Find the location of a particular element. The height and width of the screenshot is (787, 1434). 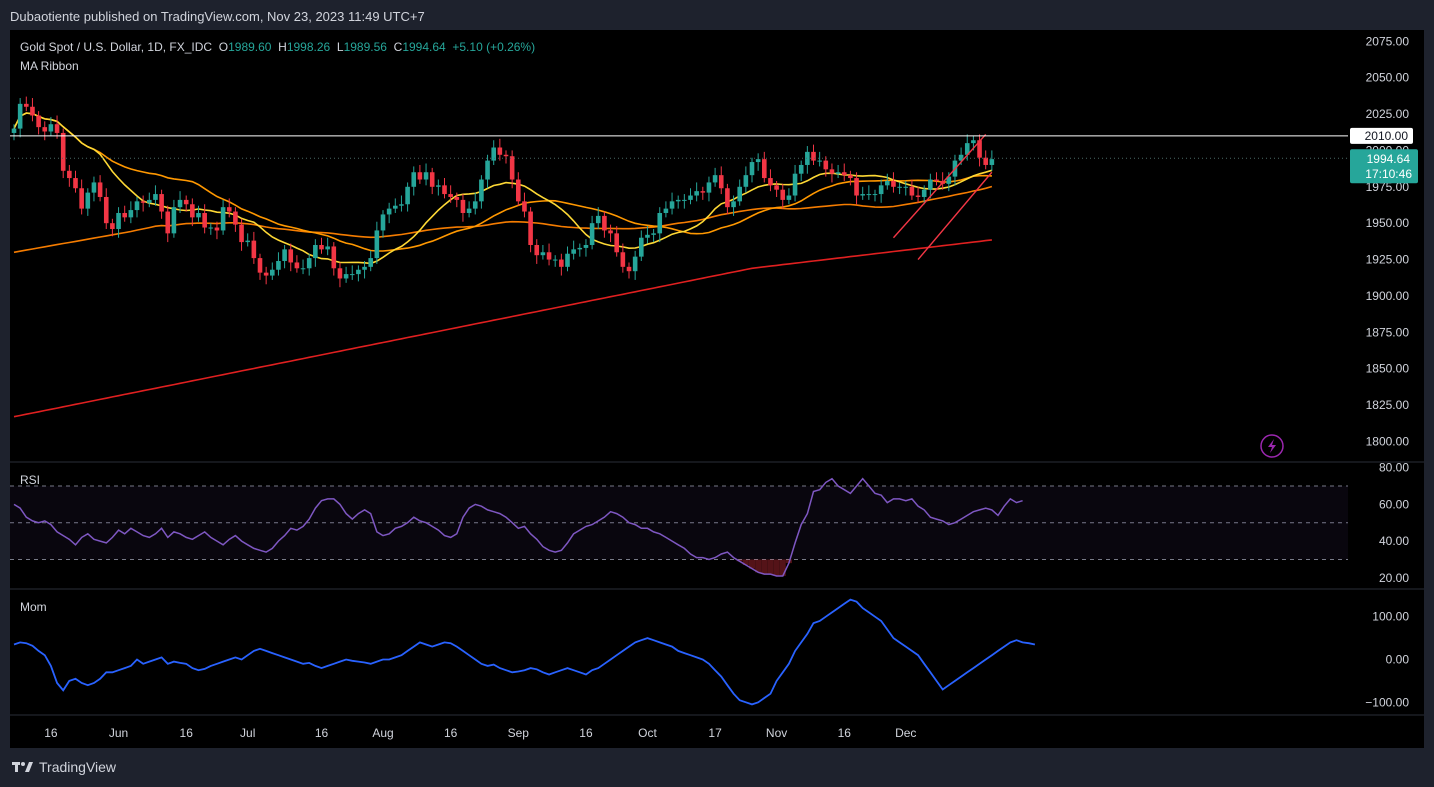

trend-line-lower is located at coordinates (955, 216).